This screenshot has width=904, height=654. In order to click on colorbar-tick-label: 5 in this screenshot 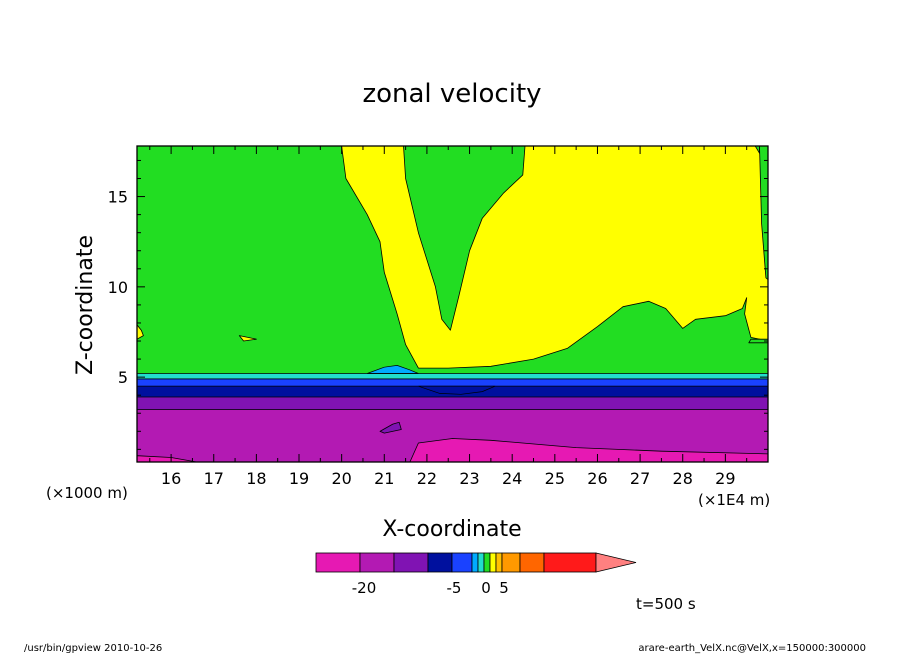, I will do `click(504, 588)`.